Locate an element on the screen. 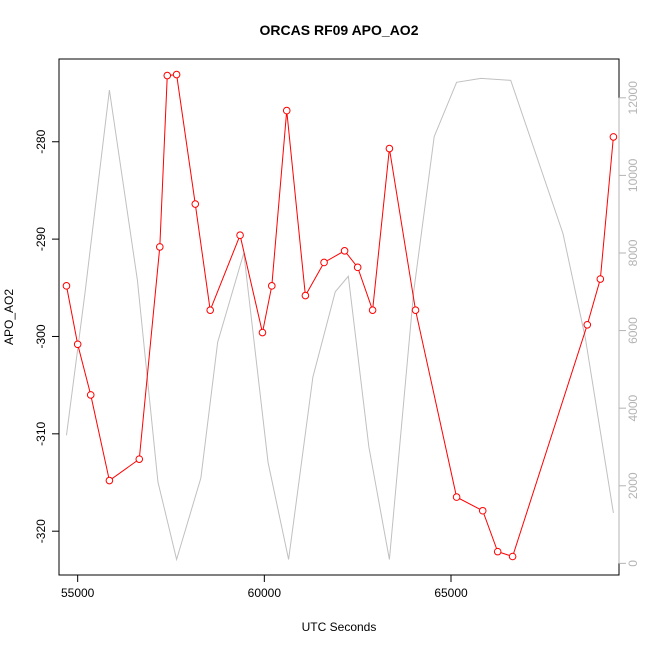 Image resolution: width=650 pixels, height=650 pixels. y-tick-label: -320 is located at coordinates (41, 531).